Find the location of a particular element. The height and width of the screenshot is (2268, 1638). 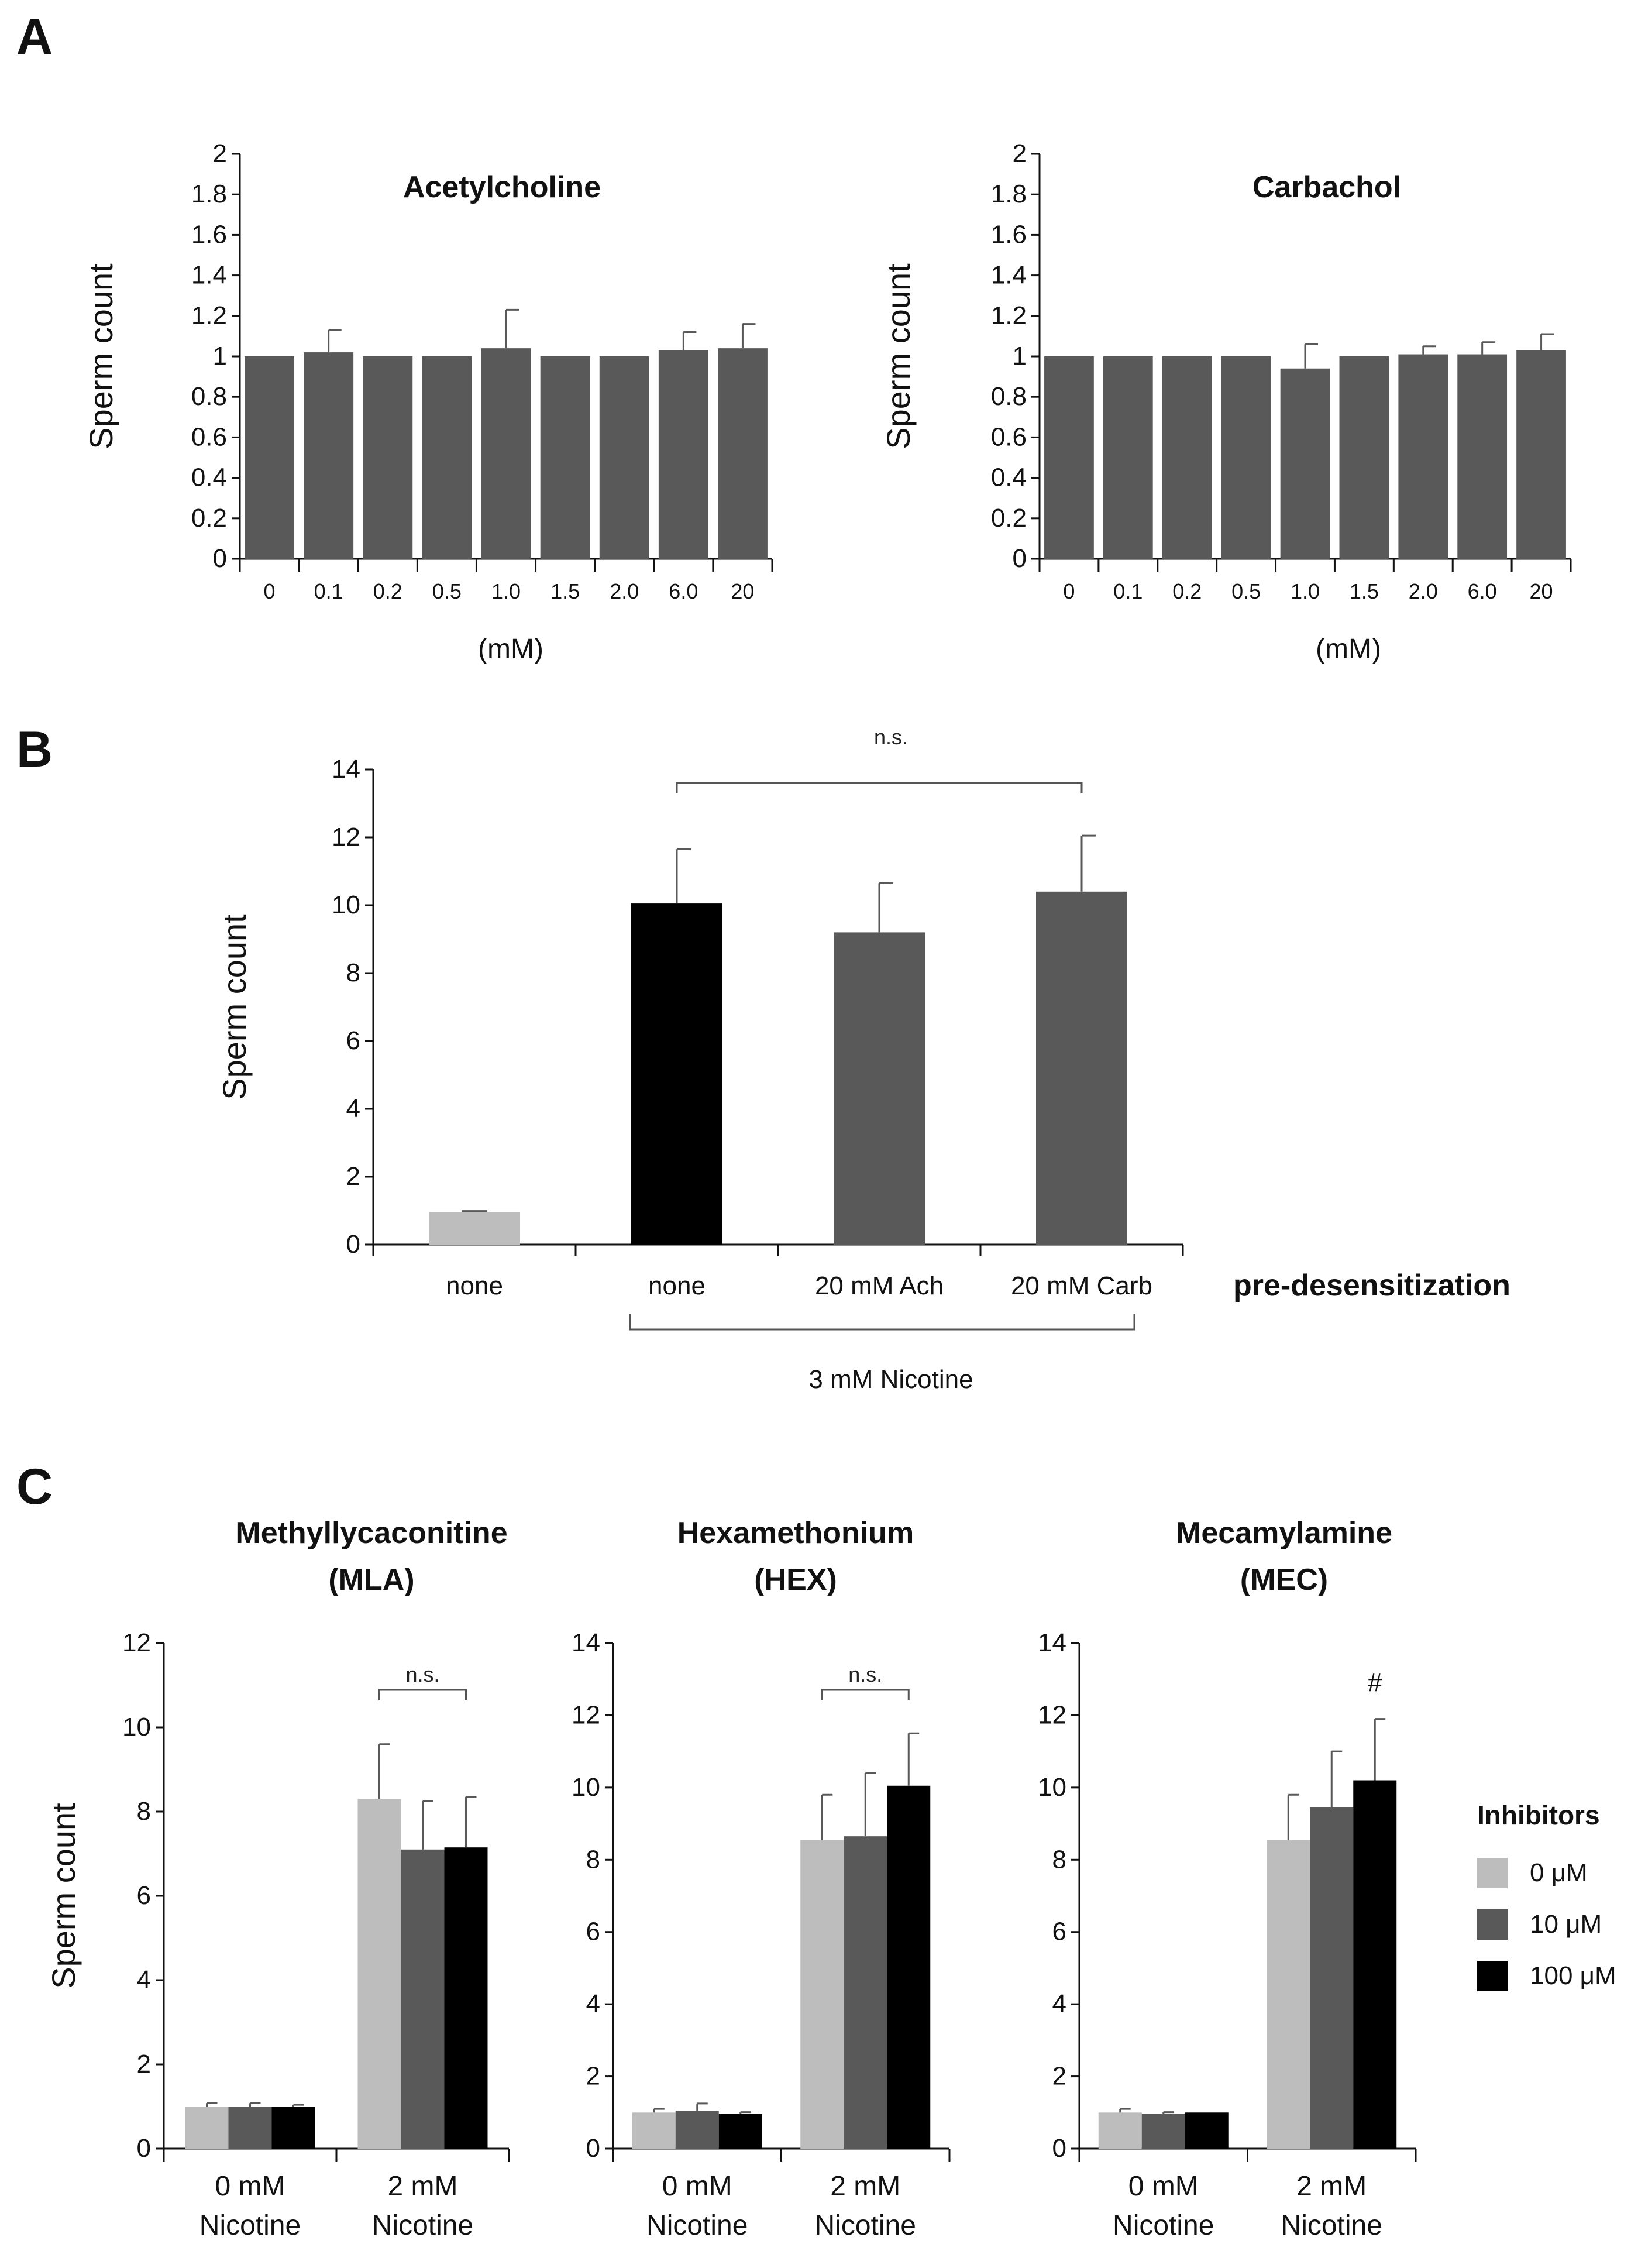

x-tick-label: 0 is located at coordinates (270, 591).